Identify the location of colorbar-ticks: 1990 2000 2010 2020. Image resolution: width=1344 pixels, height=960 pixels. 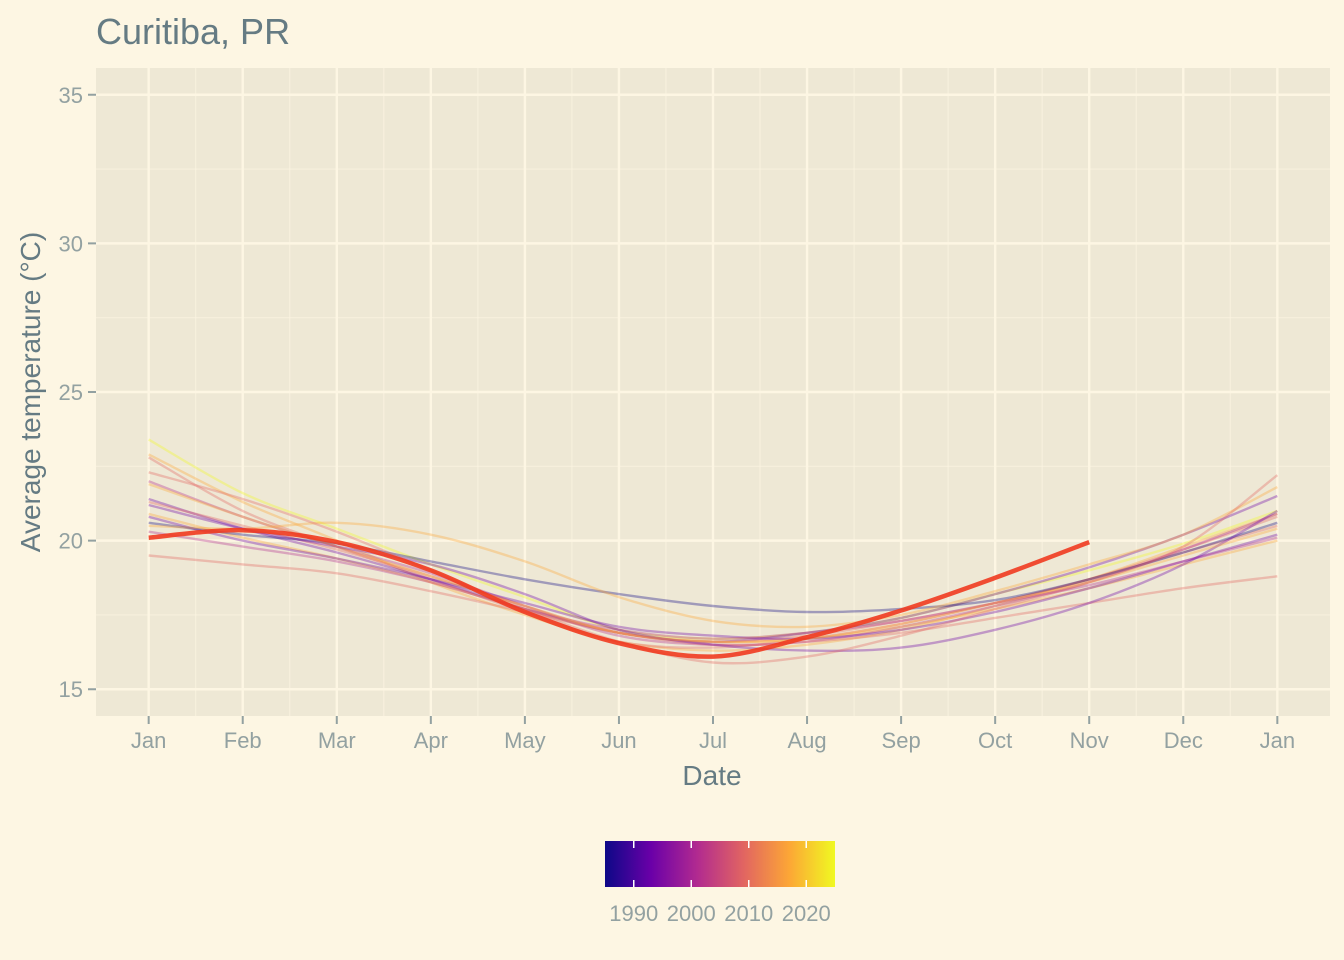
(720, 883).